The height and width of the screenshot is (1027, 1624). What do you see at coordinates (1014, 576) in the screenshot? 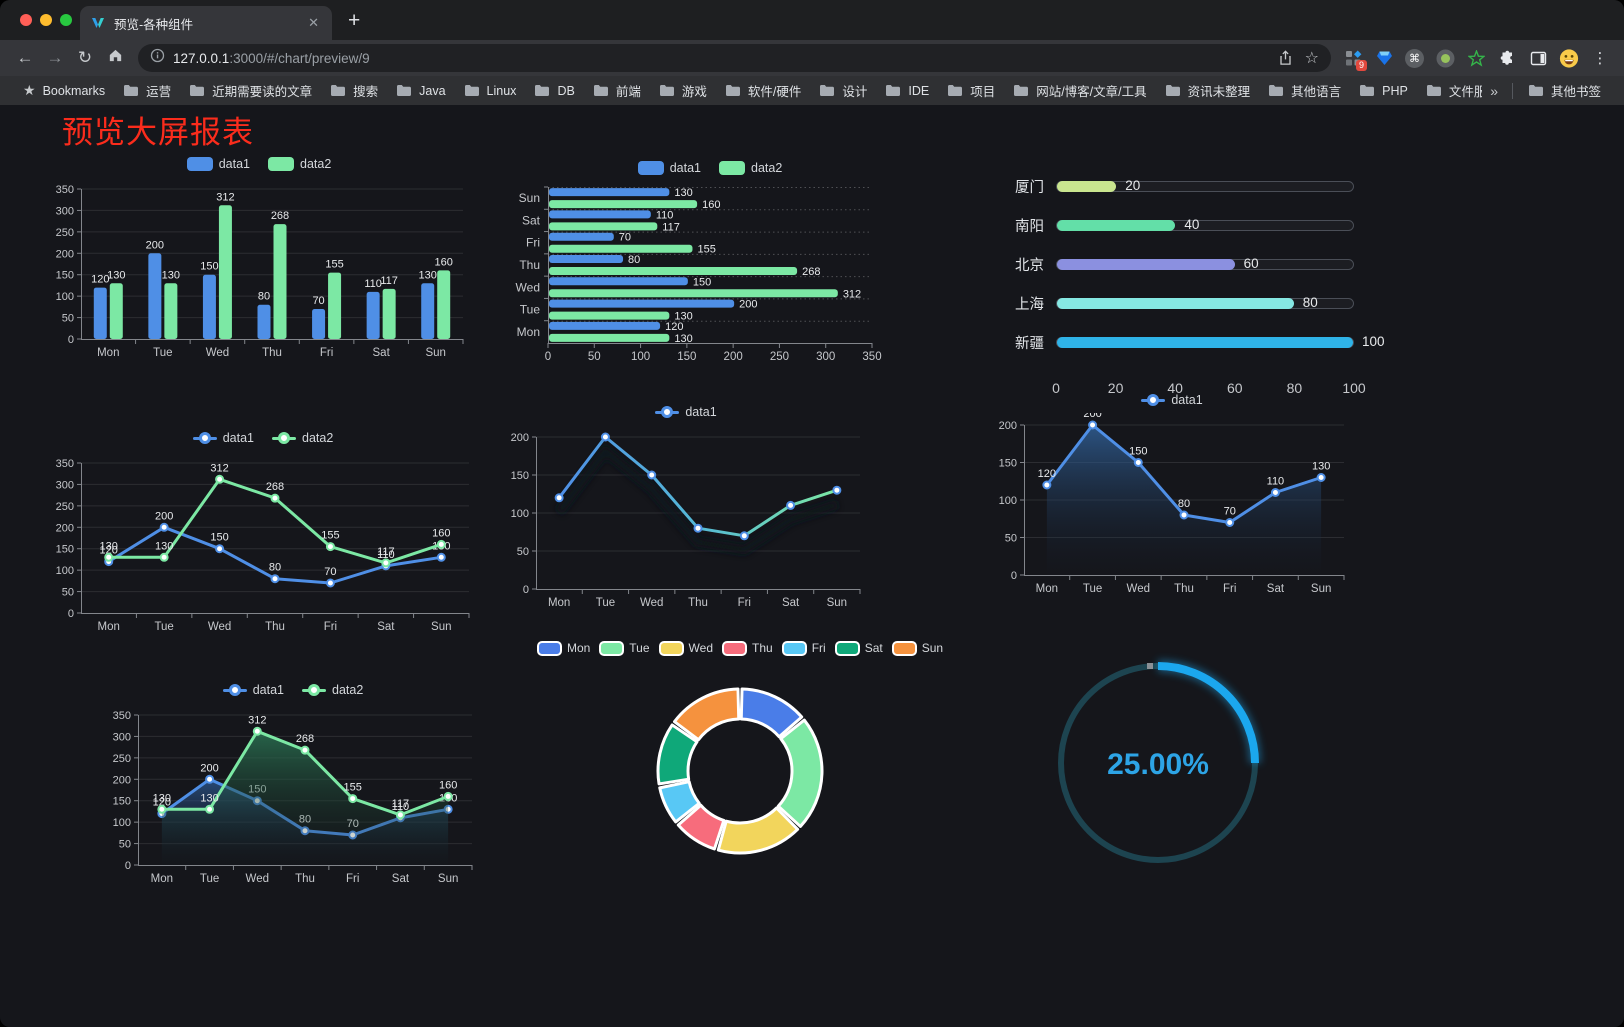
I see `svg-text: 0` at bounding box center [1014, 576].